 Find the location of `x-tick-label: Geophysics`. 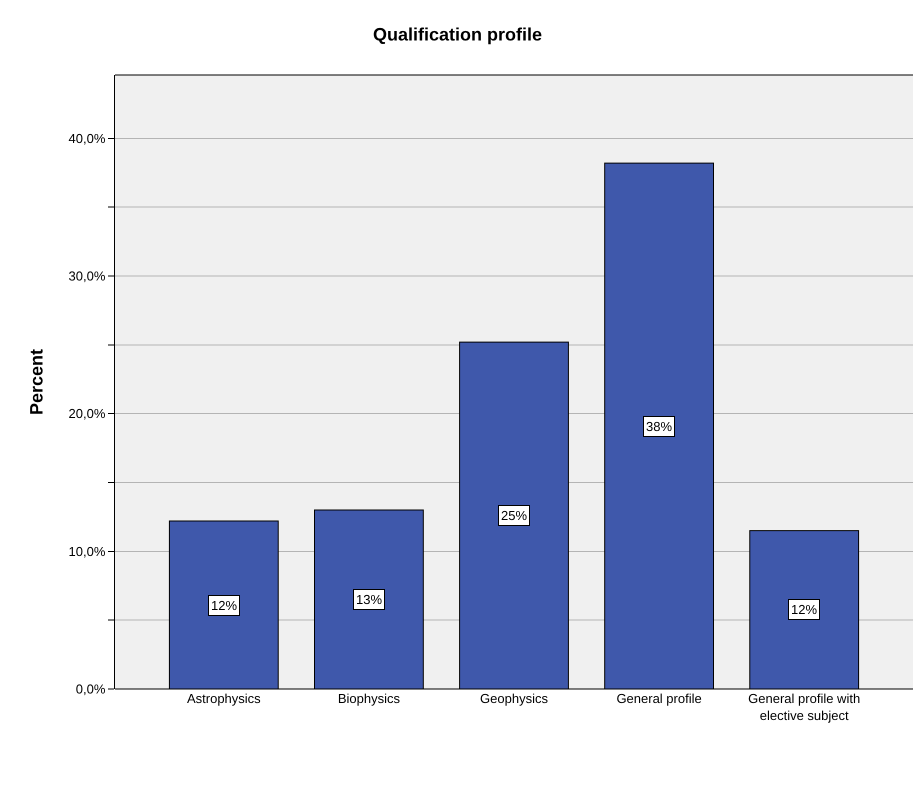

x-tick-label: Geophysics is located at coordinates (514, 698).